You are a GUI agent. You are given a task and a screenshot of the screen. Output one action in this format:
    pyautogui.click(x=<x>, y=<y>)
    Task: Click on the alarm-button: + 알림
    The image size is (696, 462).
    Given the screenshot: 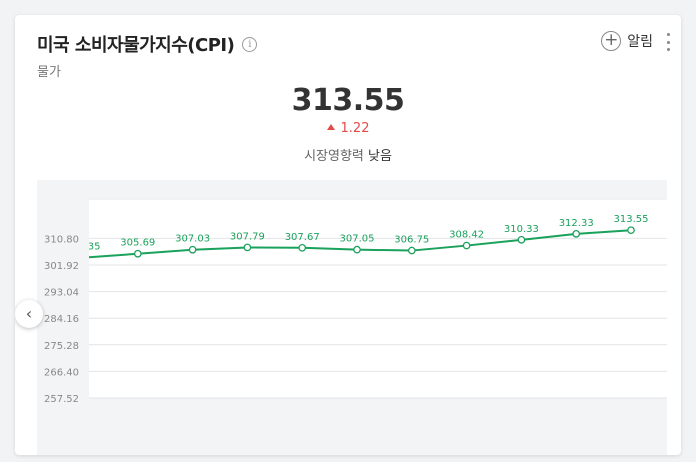 What is the action you would take?
    pyautogui.click(x=627, y=41)
    